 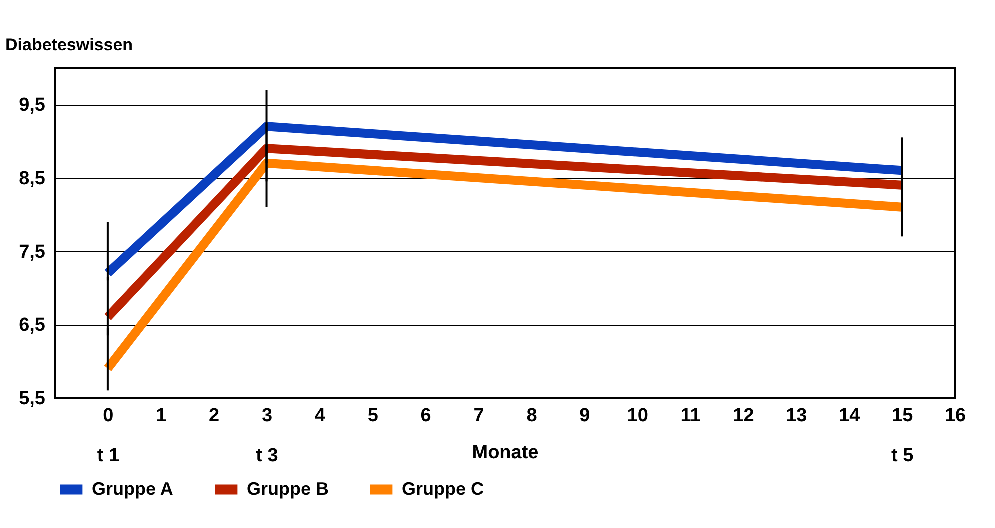 I want to click on x-tick-label: 10, so click(x=637, y=416).